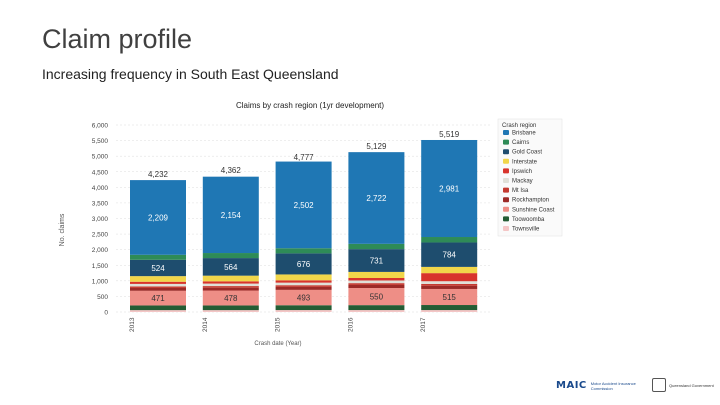 This screenshot has width=720, height=405. Describe the element at coordinates (571, 385) in the screenshot. I see `maic-logo-mark: MAIC` at that location.